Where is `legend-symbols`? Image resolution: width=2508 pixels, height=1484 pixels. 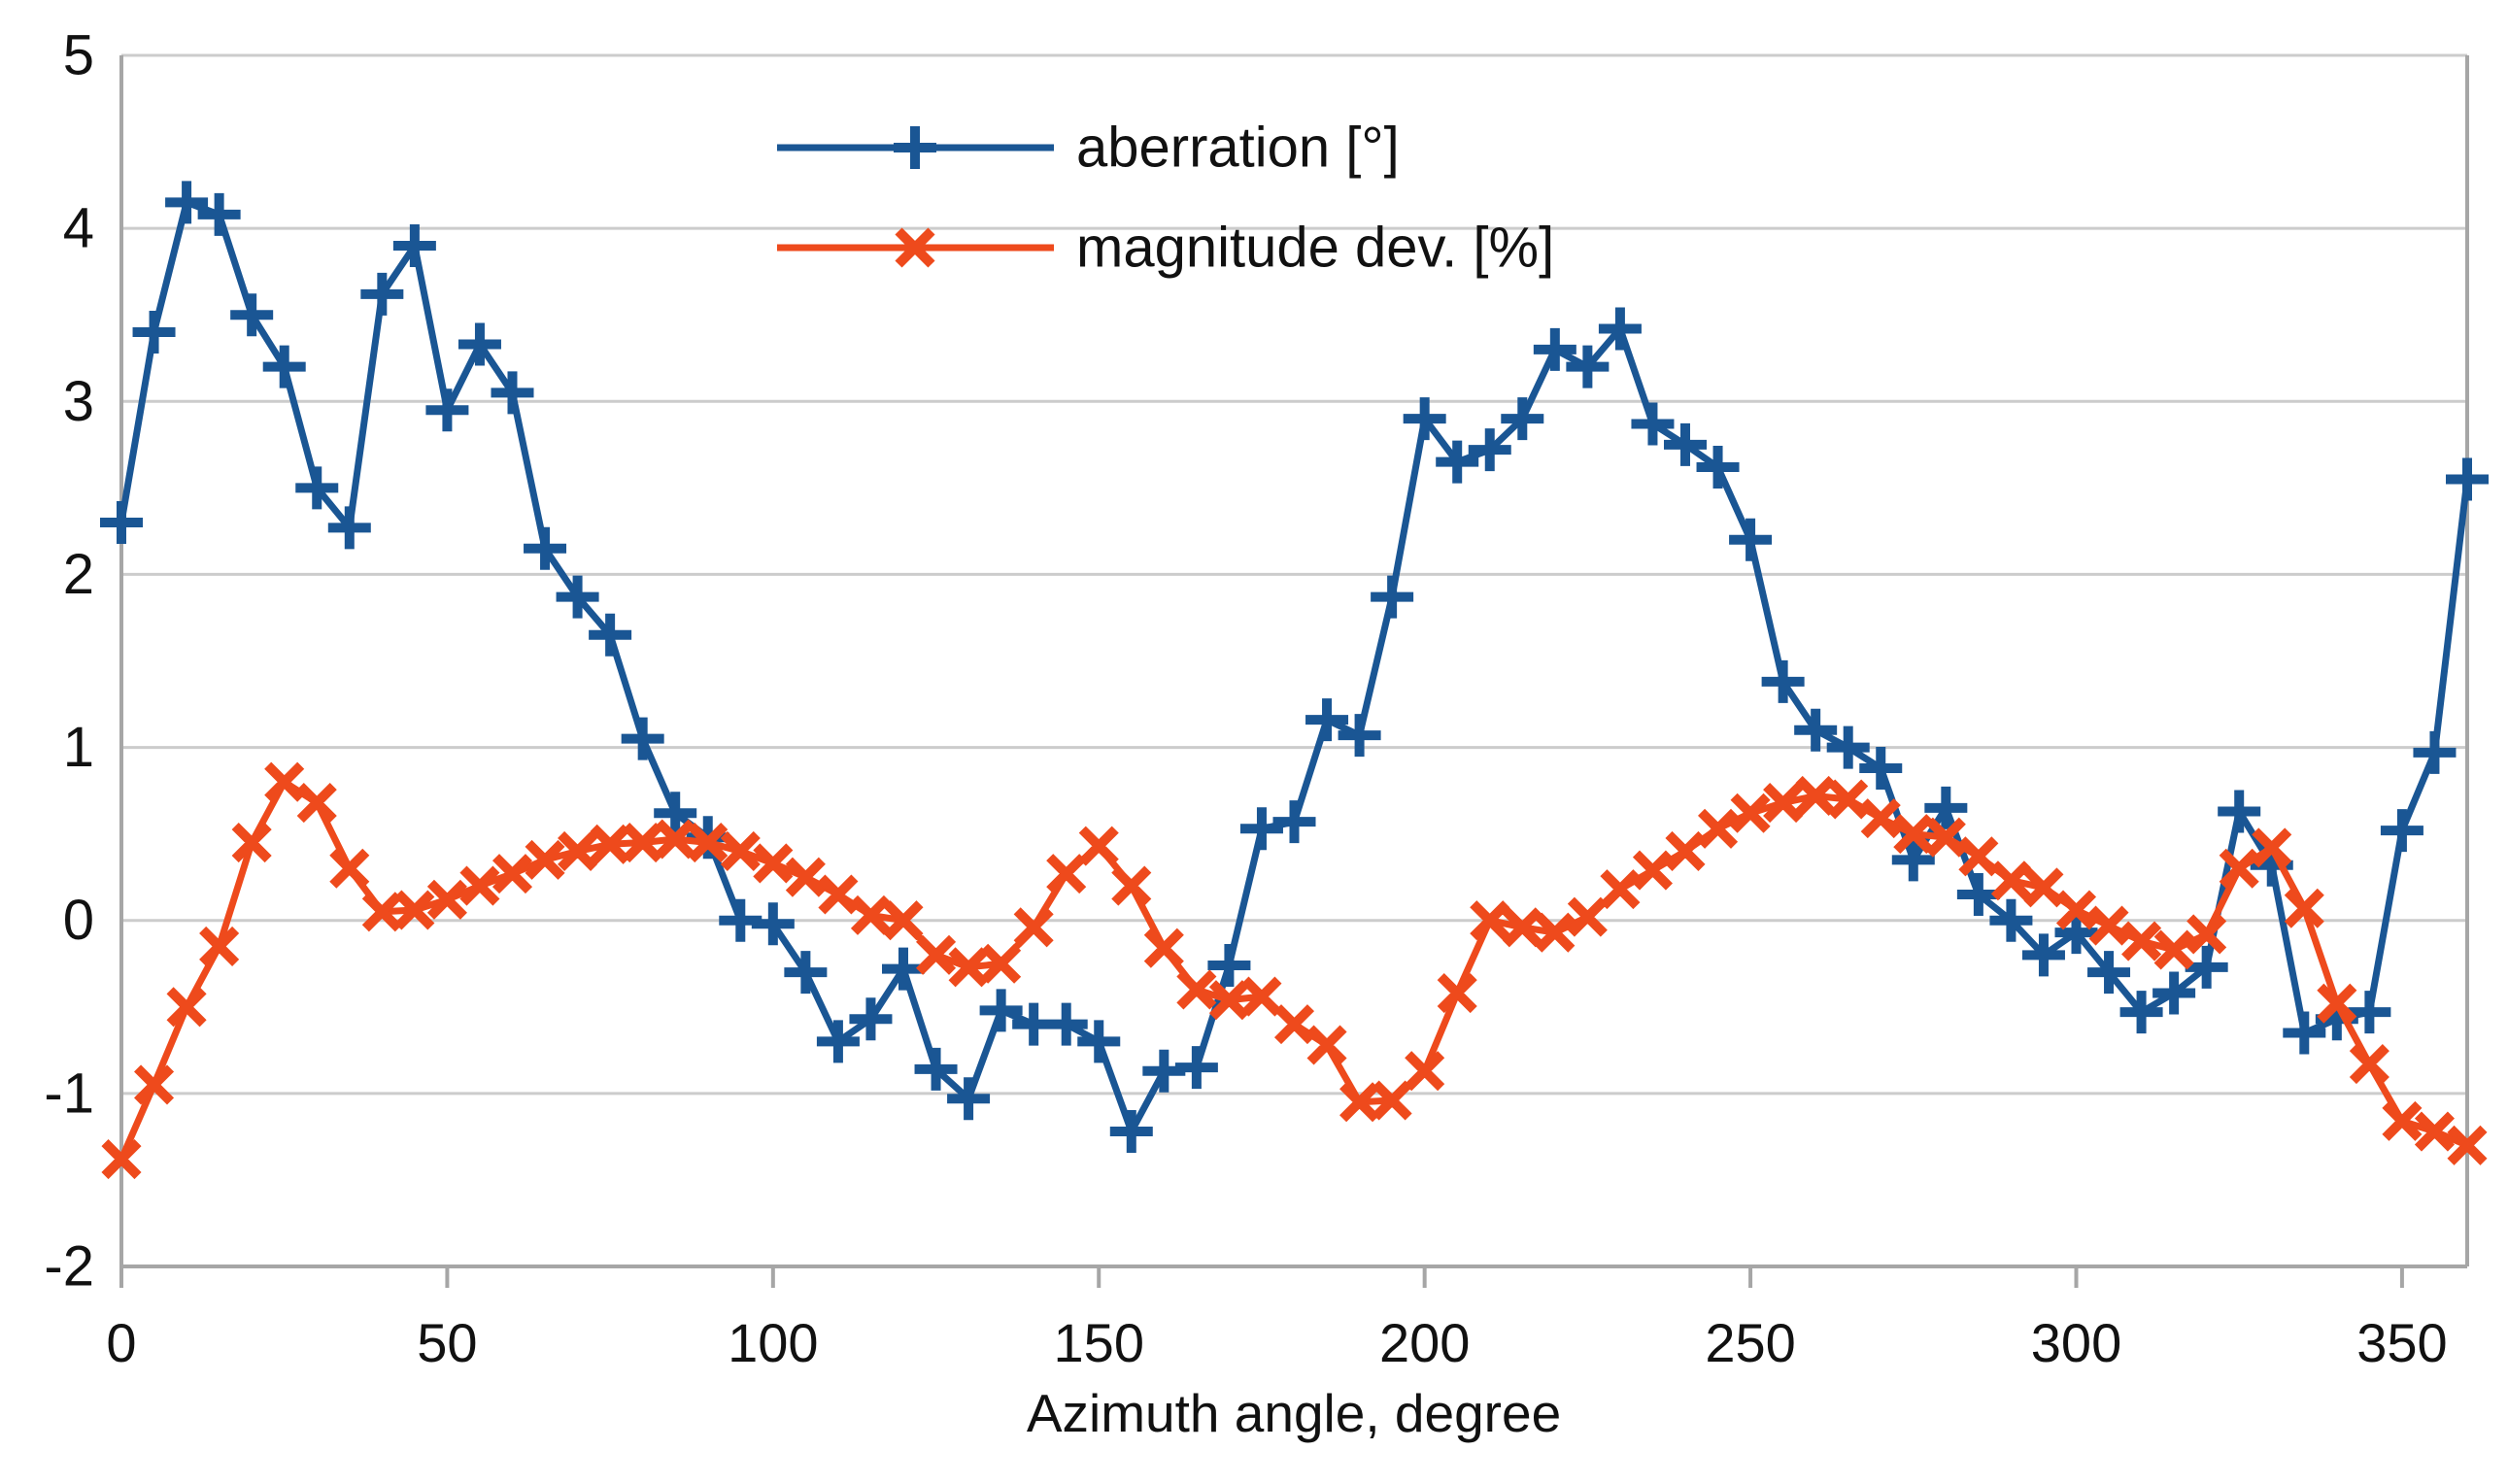
legend-symbols is located at coordinates (915, 197).